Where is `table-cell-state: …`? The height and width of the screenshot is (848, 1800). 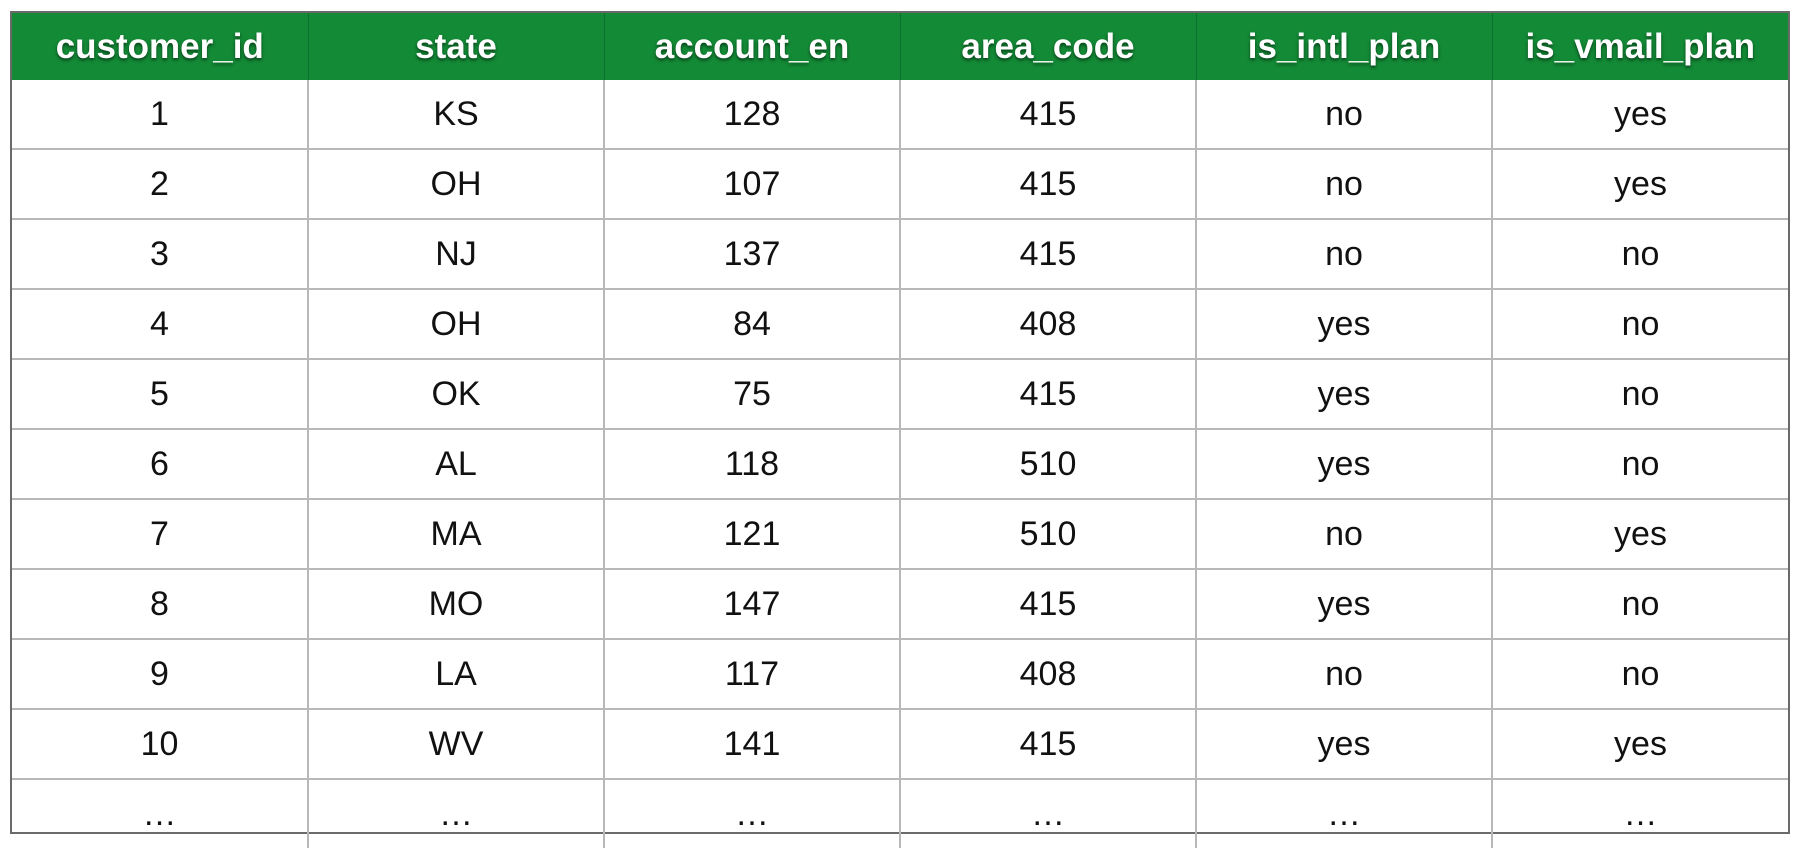 table-cell-state: … is located at coordinates (455, 813).